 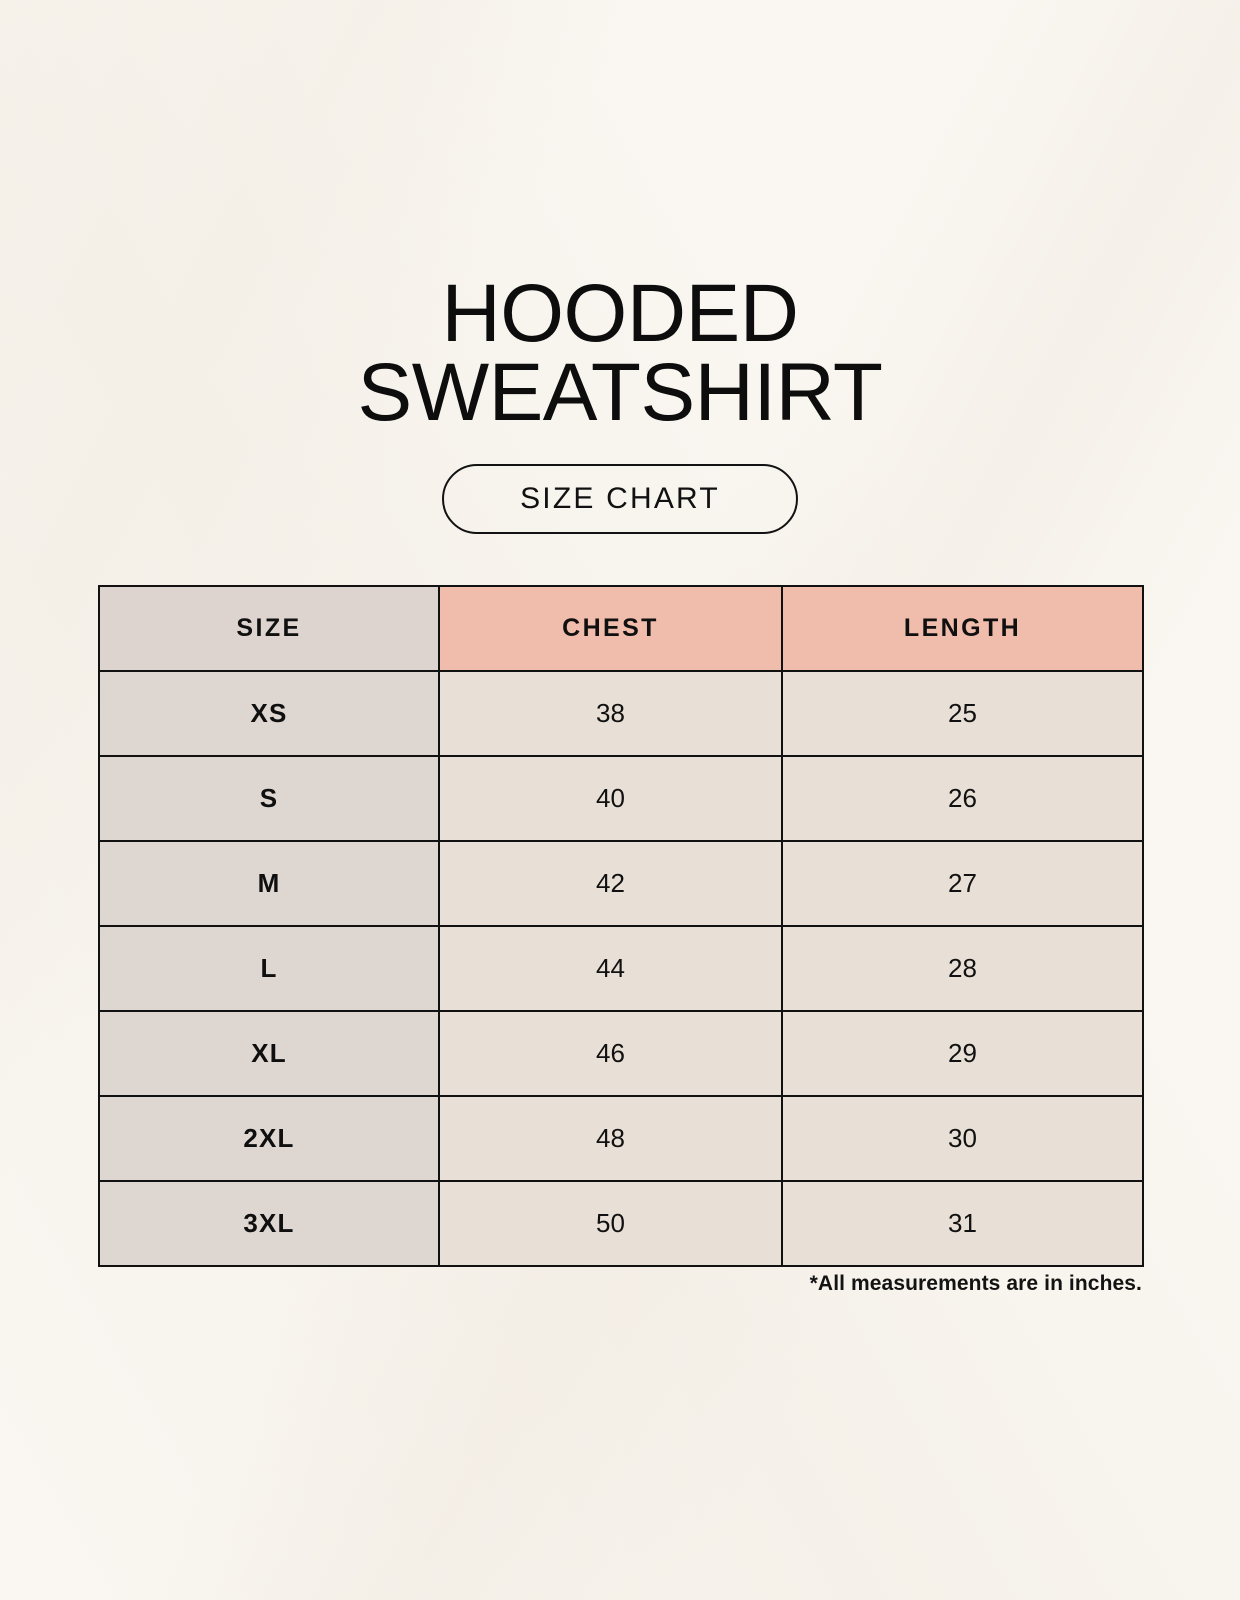 I want to click on table-row: 3XL 50 31, so click(x=621, y=1223).